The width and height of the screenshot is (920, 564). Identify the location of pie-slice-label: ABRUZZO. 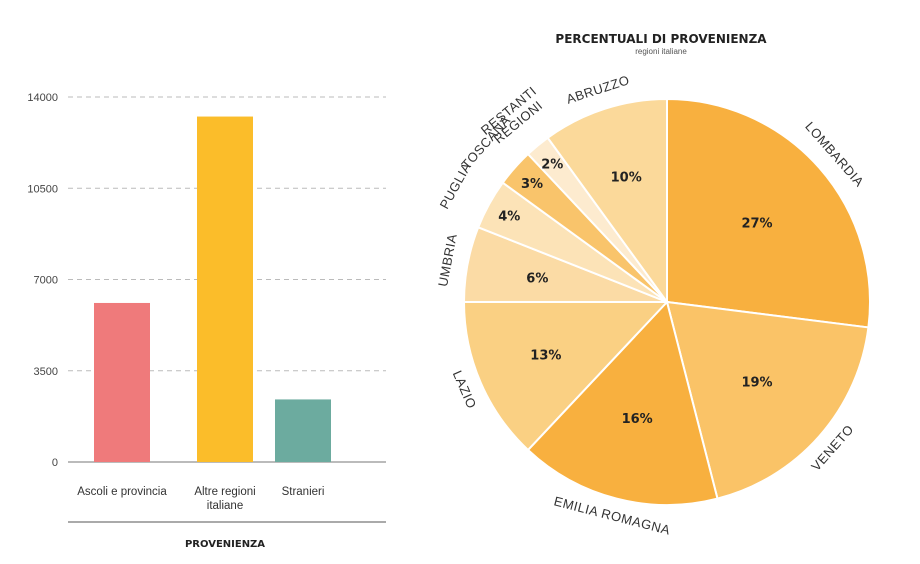
(598, 90).